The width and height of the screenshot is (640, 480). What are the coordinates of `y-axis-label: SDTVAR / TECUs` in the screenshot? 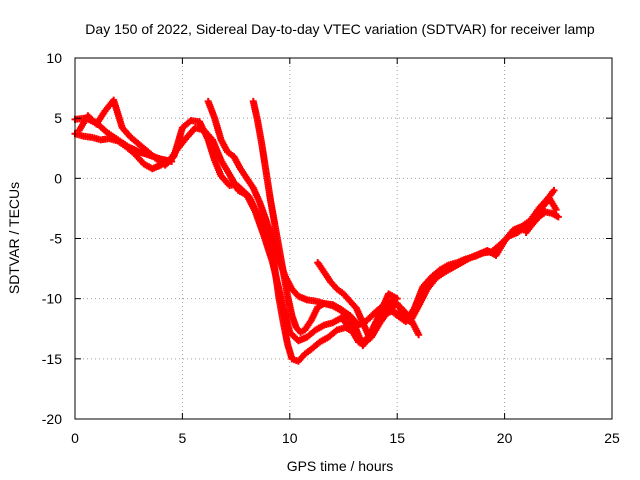 It's located at (14, 238).